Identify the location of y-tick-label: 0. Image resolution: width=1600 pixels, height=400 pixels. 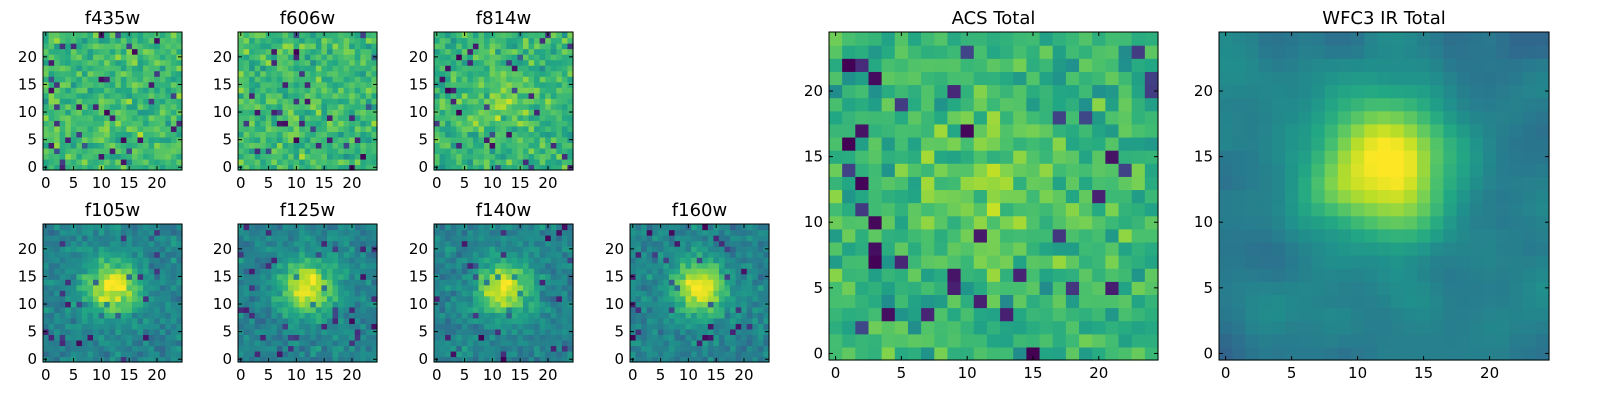
(619, 359).